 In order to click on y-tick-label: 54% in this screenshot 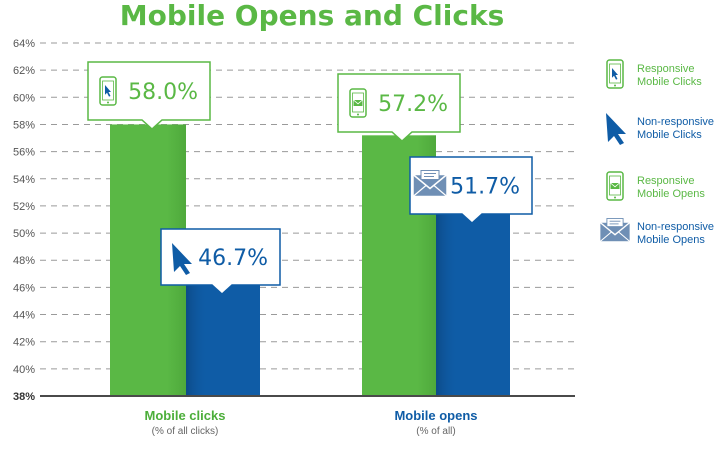, I will do `click(24, 180)`.